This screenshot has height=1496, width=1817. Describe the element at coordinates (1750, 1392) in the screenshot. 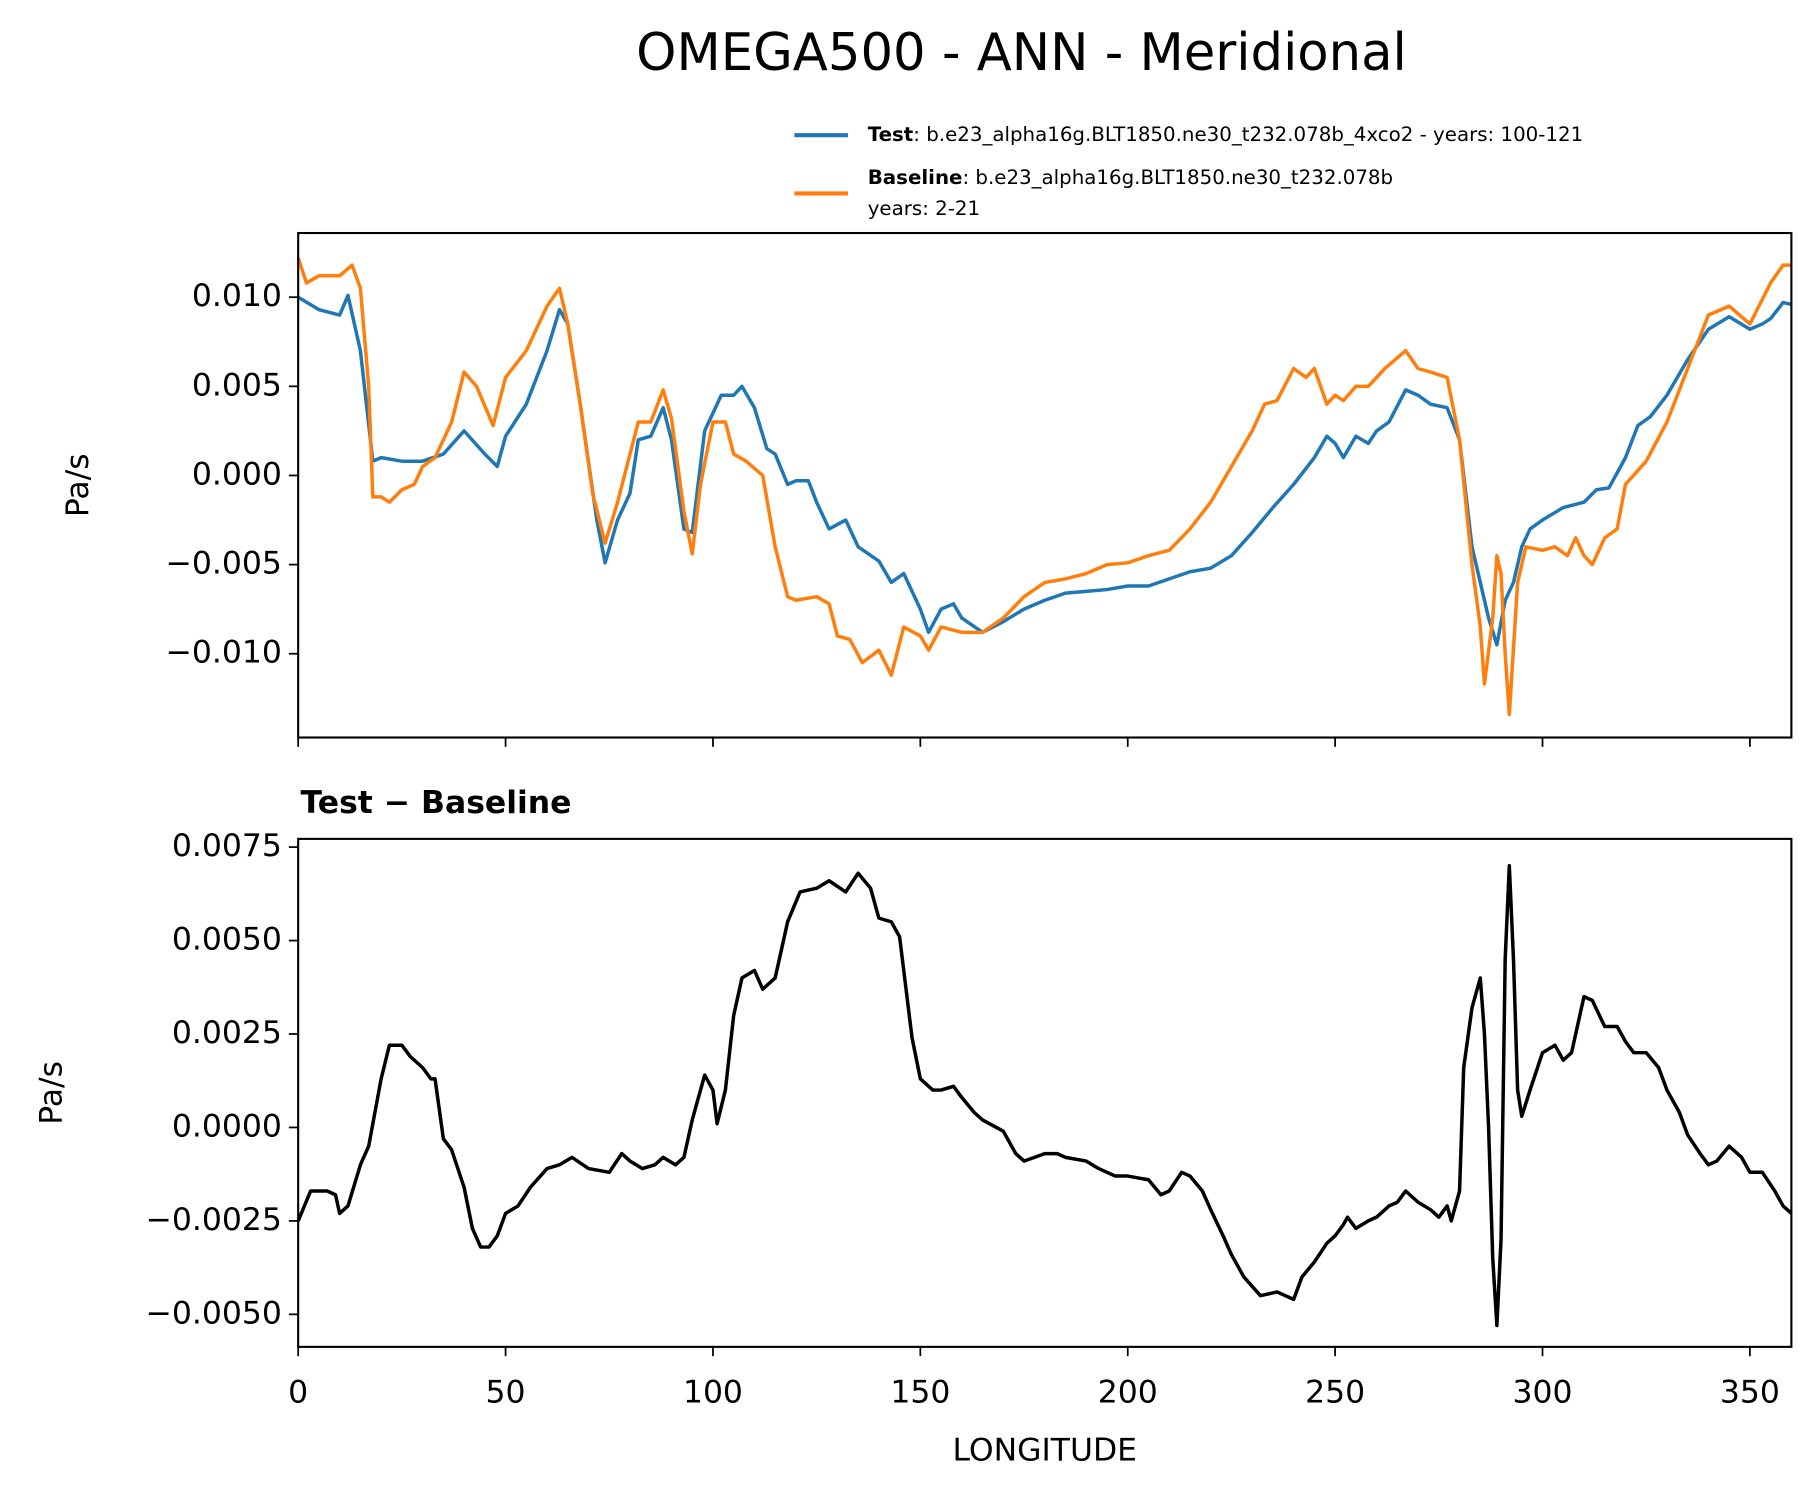

I see `x-tick-label: 350` at that location.